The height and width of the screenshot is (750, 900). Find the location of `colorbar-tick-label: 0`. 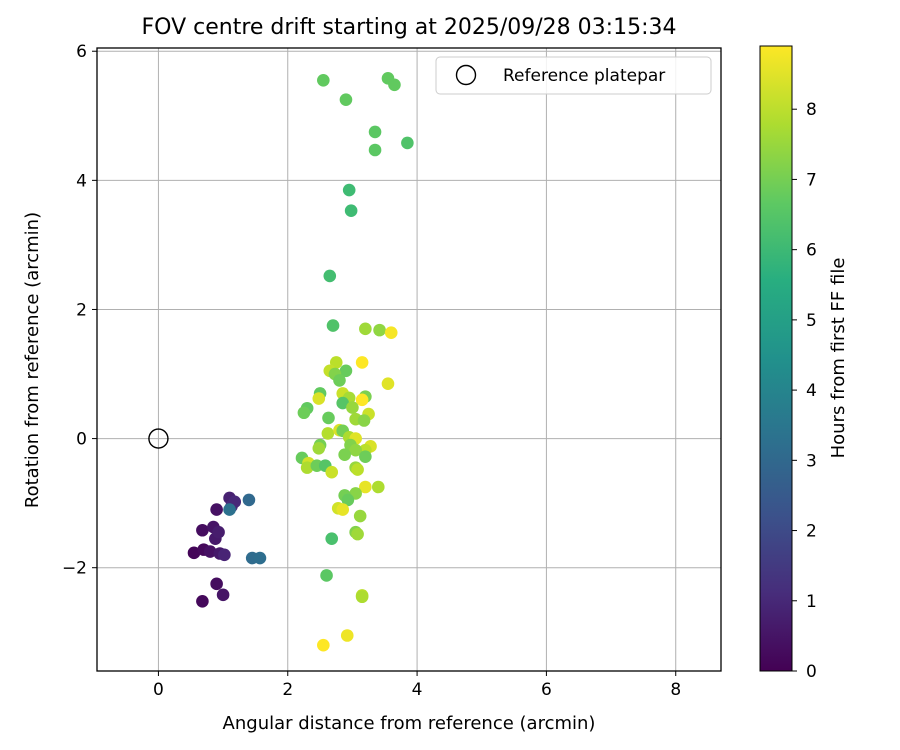

colorbar-tick-label: 0 is located at coordinates (811, 672).